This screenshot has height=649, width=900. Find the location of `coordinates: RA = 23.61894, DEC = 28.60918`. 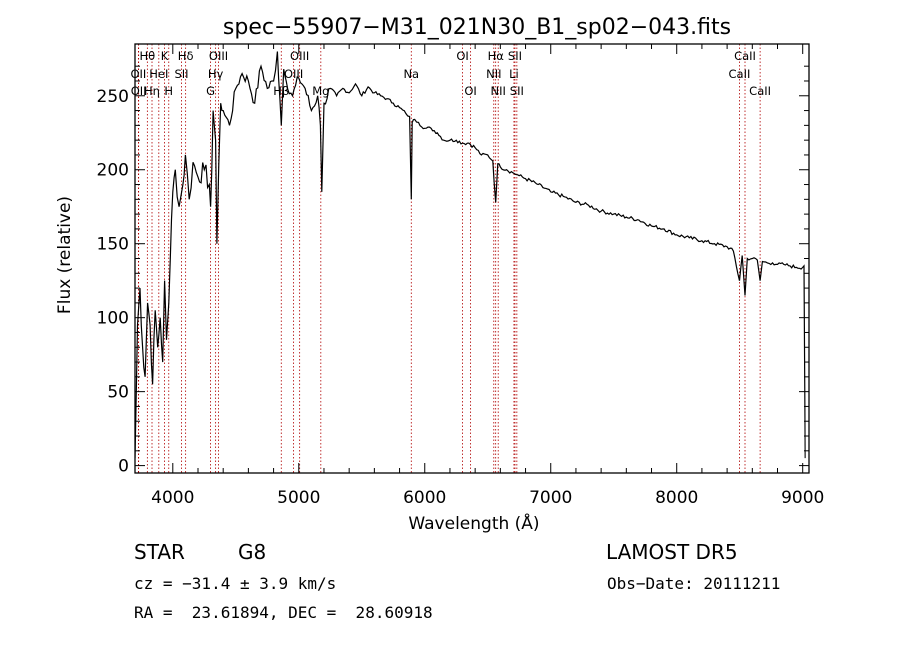

coordinates: RA = 23.61894, DEC = 28.60918 is located at coordinates (283, 612).